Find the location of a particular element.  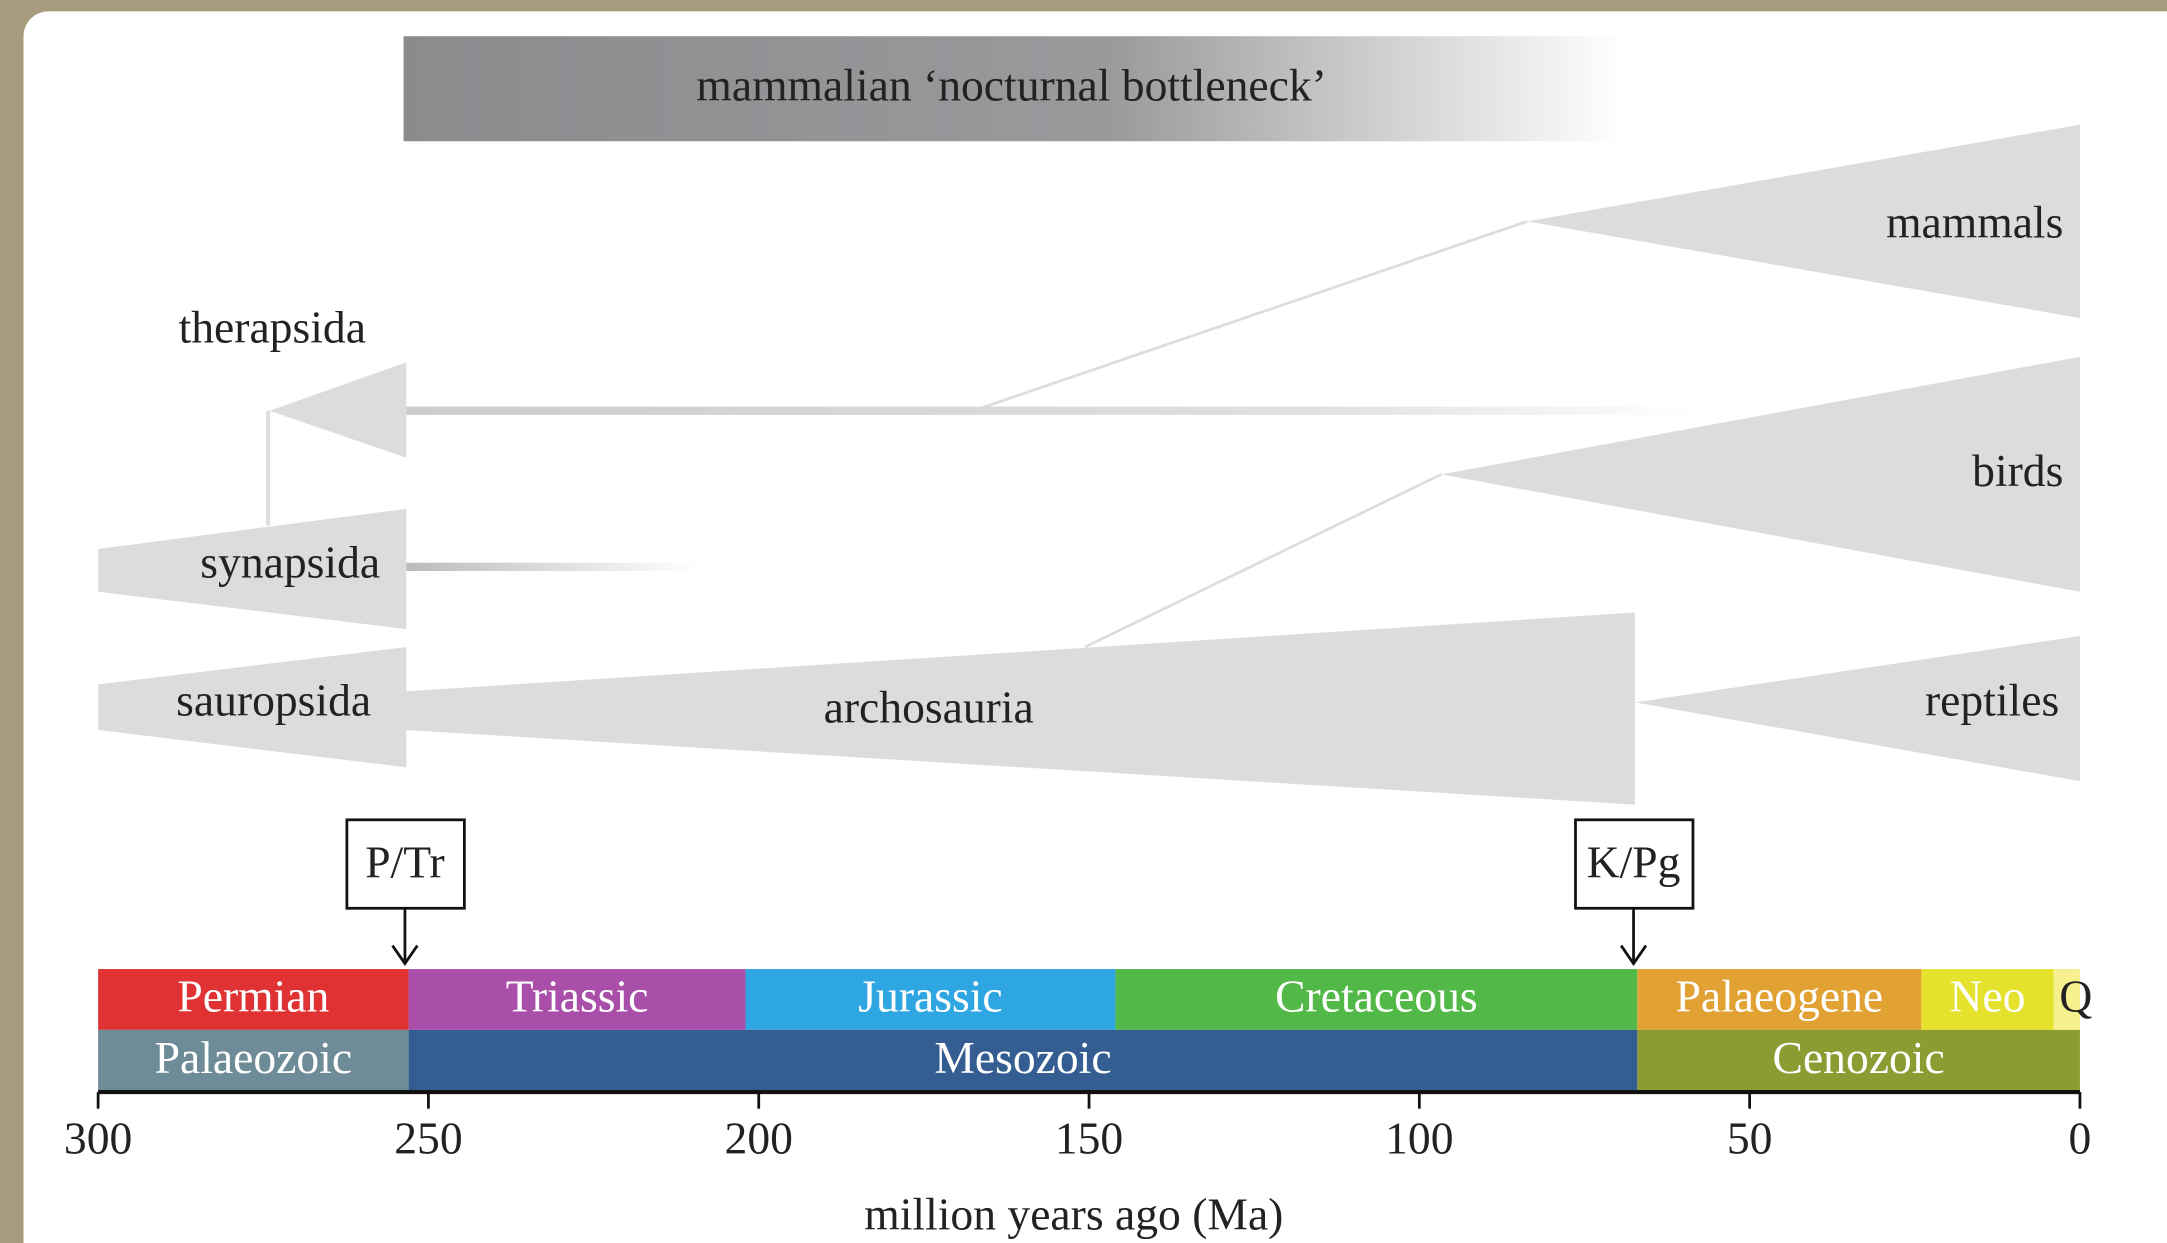

x-tick-label: 250 is located at coordinates (428, 1138).